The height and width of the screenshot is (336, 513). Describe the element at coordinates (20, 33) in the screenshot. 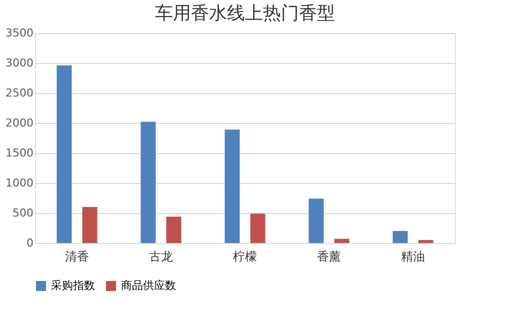

I see `y-tick-label: 3500` at that location.